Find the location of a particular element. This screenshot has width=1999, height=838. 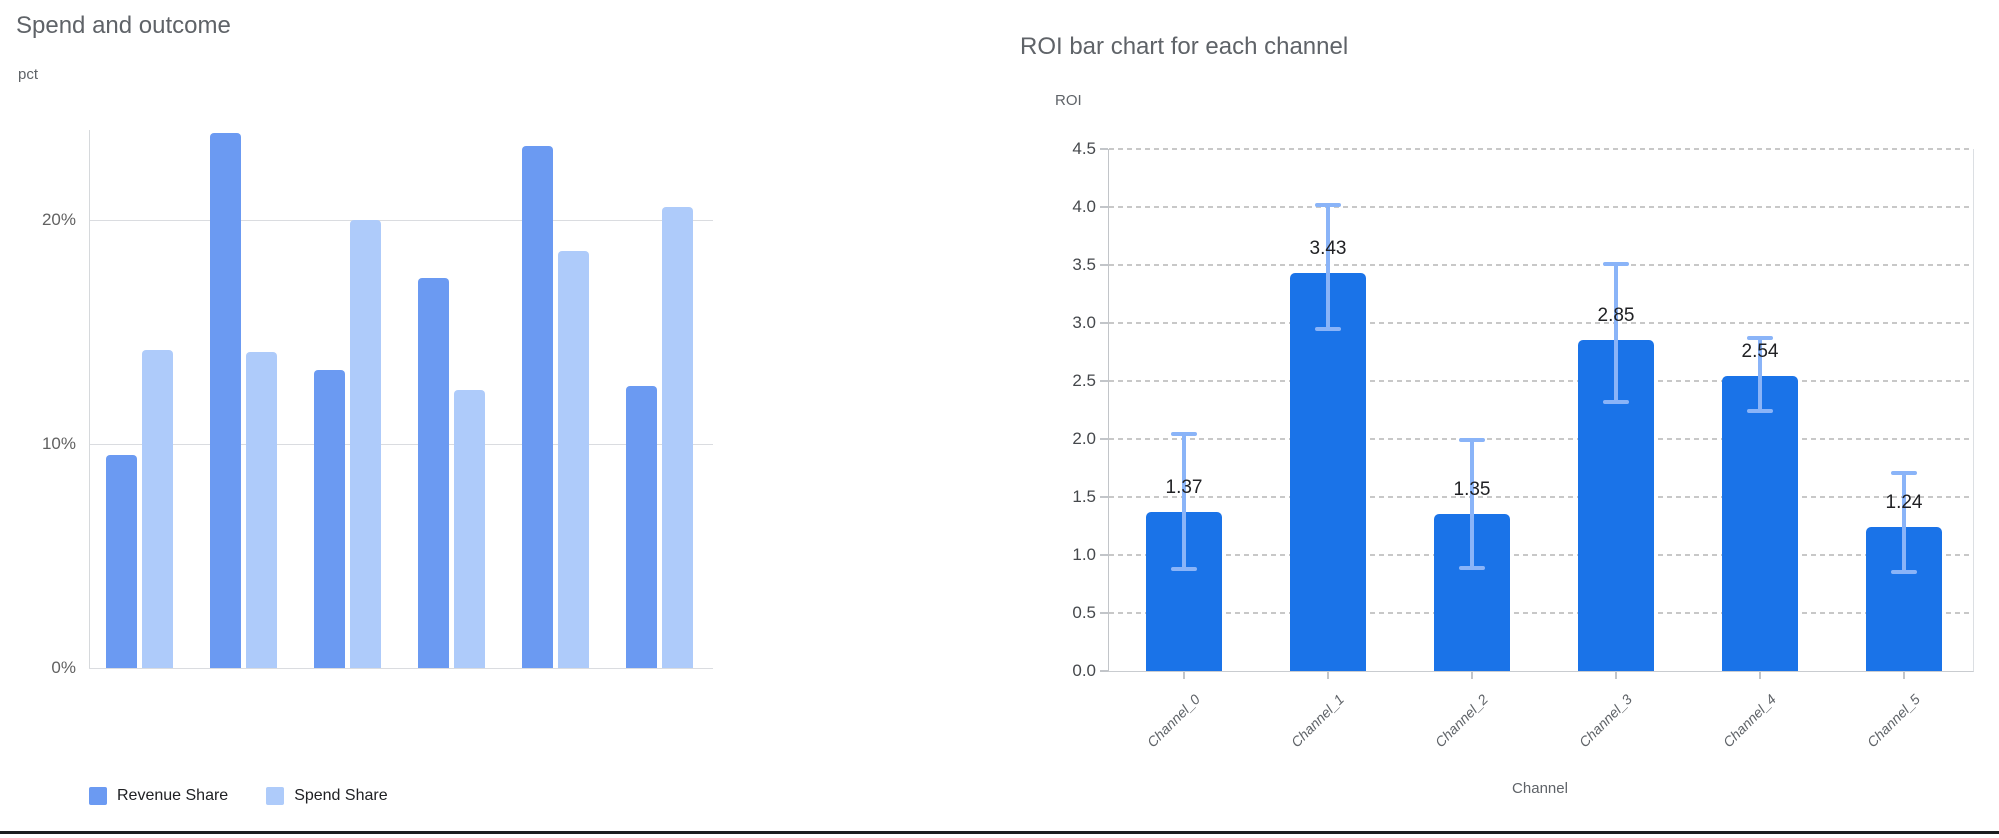

revenue-share-legend-label: Revenue Share is located at coordinates (173, 795).